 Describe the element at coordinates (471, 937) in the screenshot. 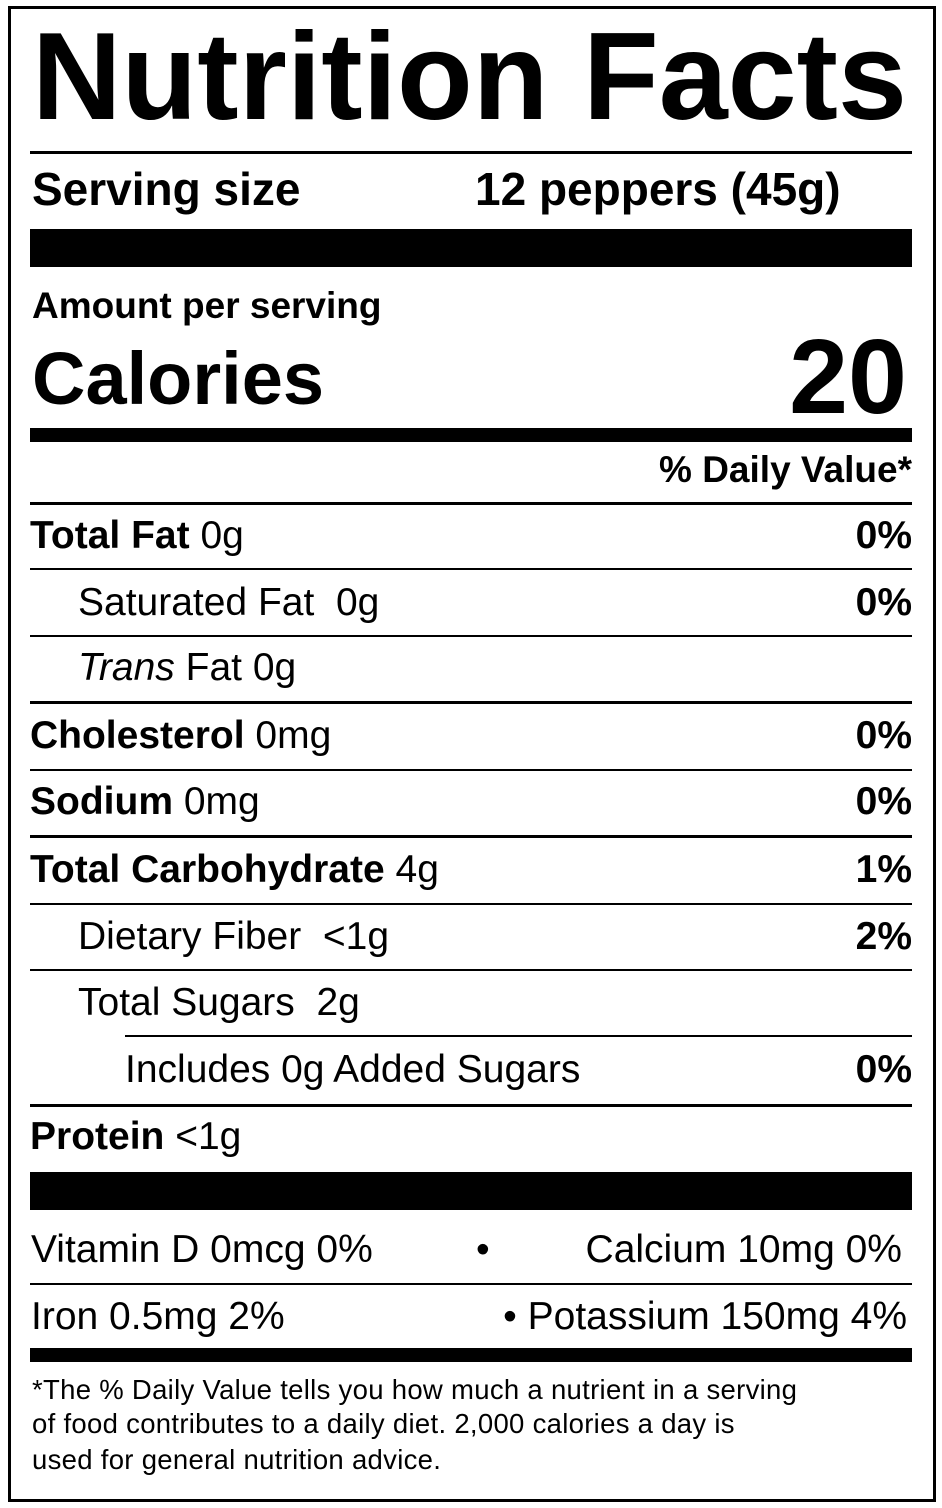

I see `nutrient-row: Dietary Fiber <1g 2%` at that location.